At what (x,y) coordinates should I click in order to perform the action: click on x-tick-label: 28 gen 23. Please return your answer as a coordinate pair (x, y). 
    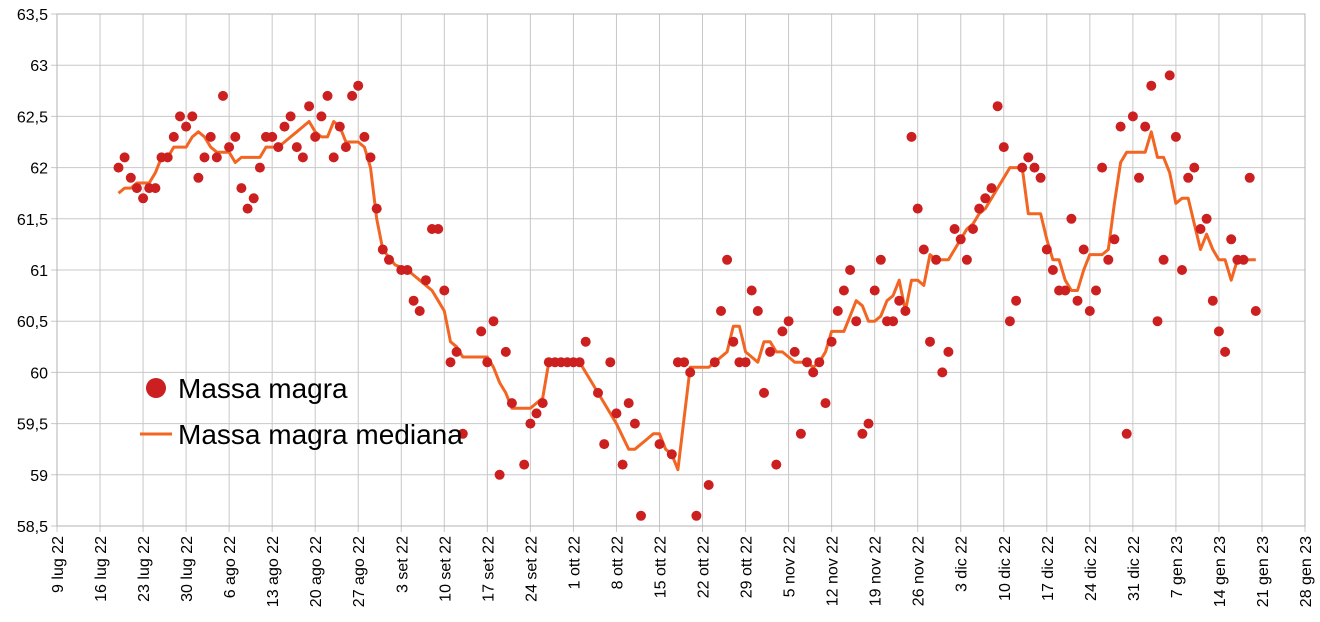
    Looking at the image, I should click on (1306, 571).